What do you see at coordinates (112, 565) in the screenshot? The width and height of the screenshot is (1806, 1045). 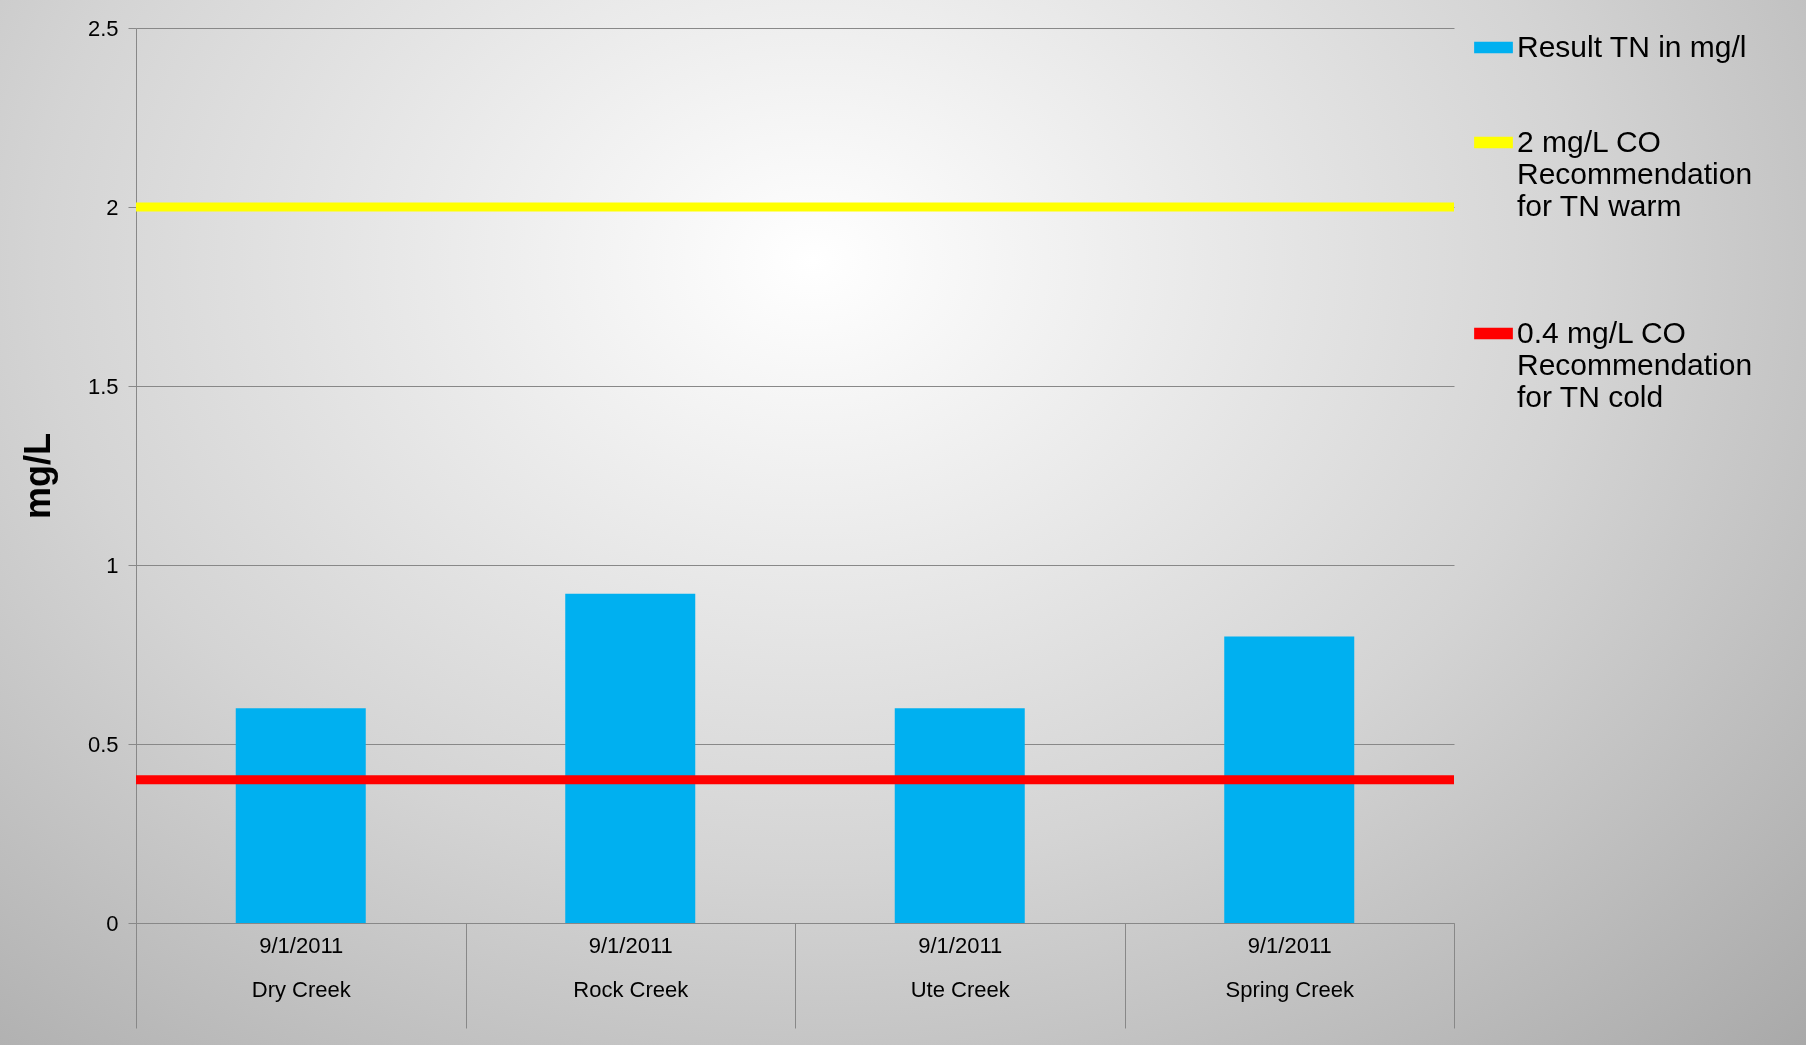 I see `y-tick-label: 1` at bounding box center [112, 565].